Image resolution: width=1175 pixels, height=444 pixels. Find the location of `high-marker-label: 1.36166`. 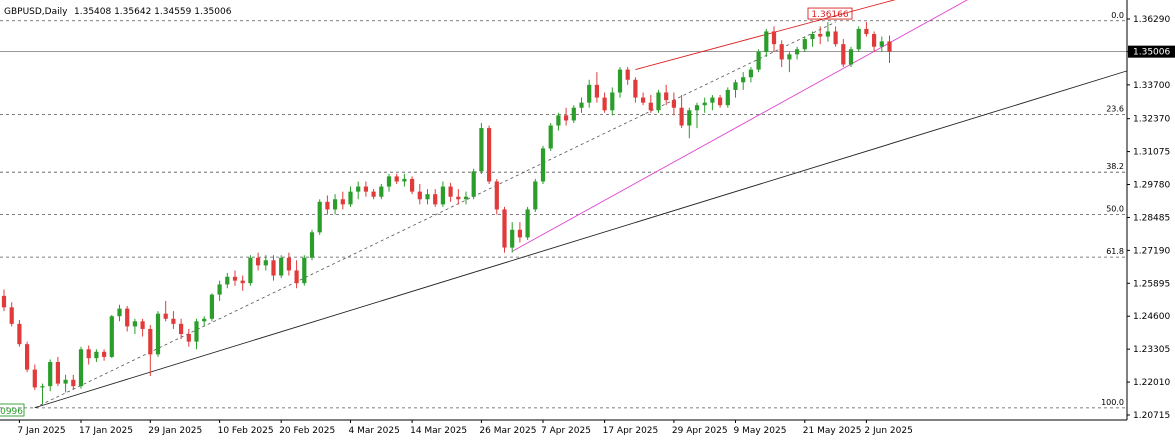

high-marker-label: 1.36166 is located at coordinates (829, 15).